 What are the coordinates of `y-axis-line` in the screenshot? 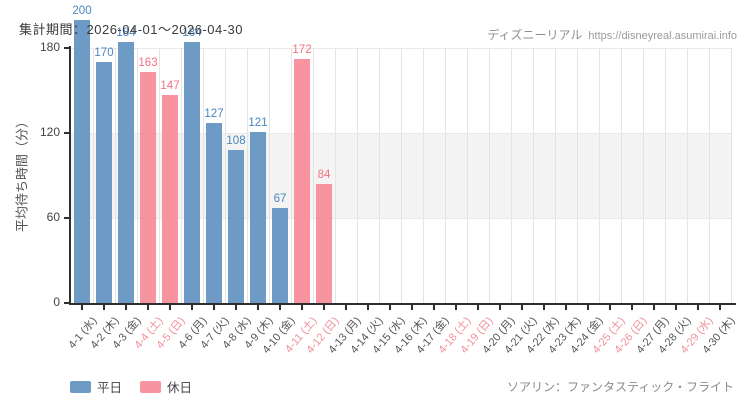 It's located at (70, 174).